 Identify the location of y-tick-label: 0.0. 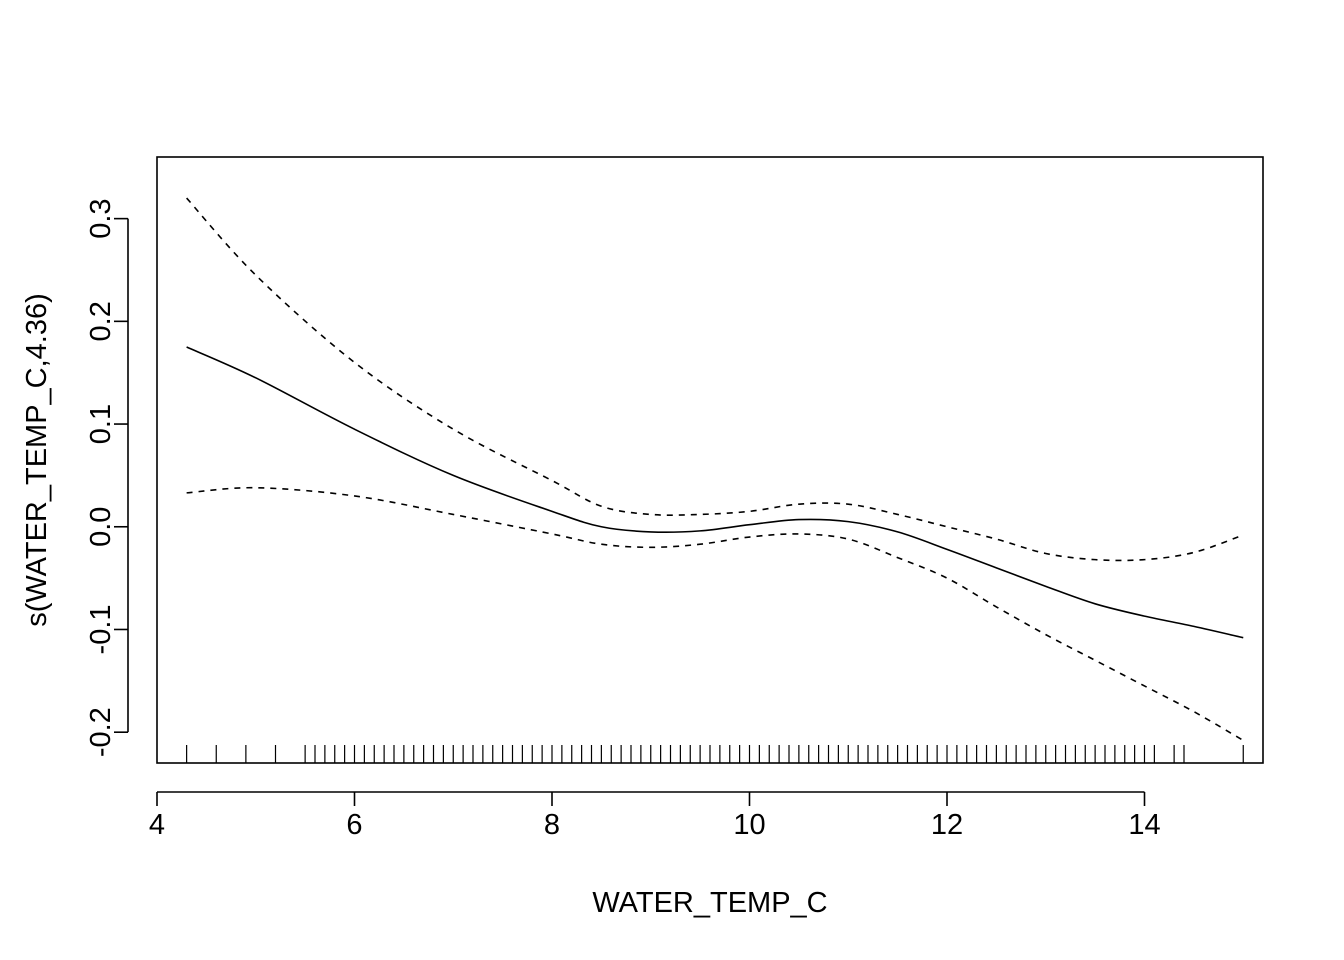
(101, 527).